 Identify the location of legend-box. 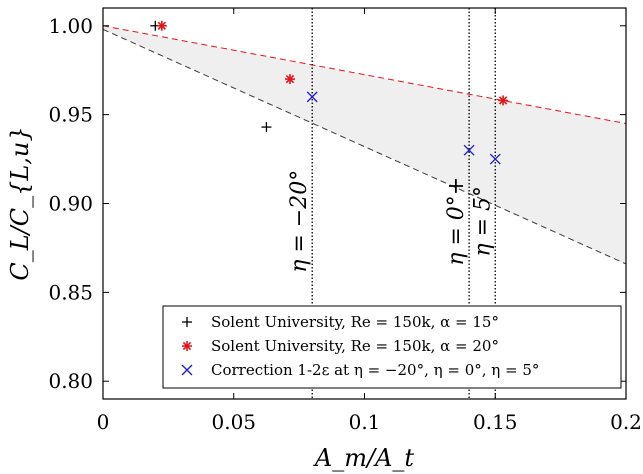
(392, 347).